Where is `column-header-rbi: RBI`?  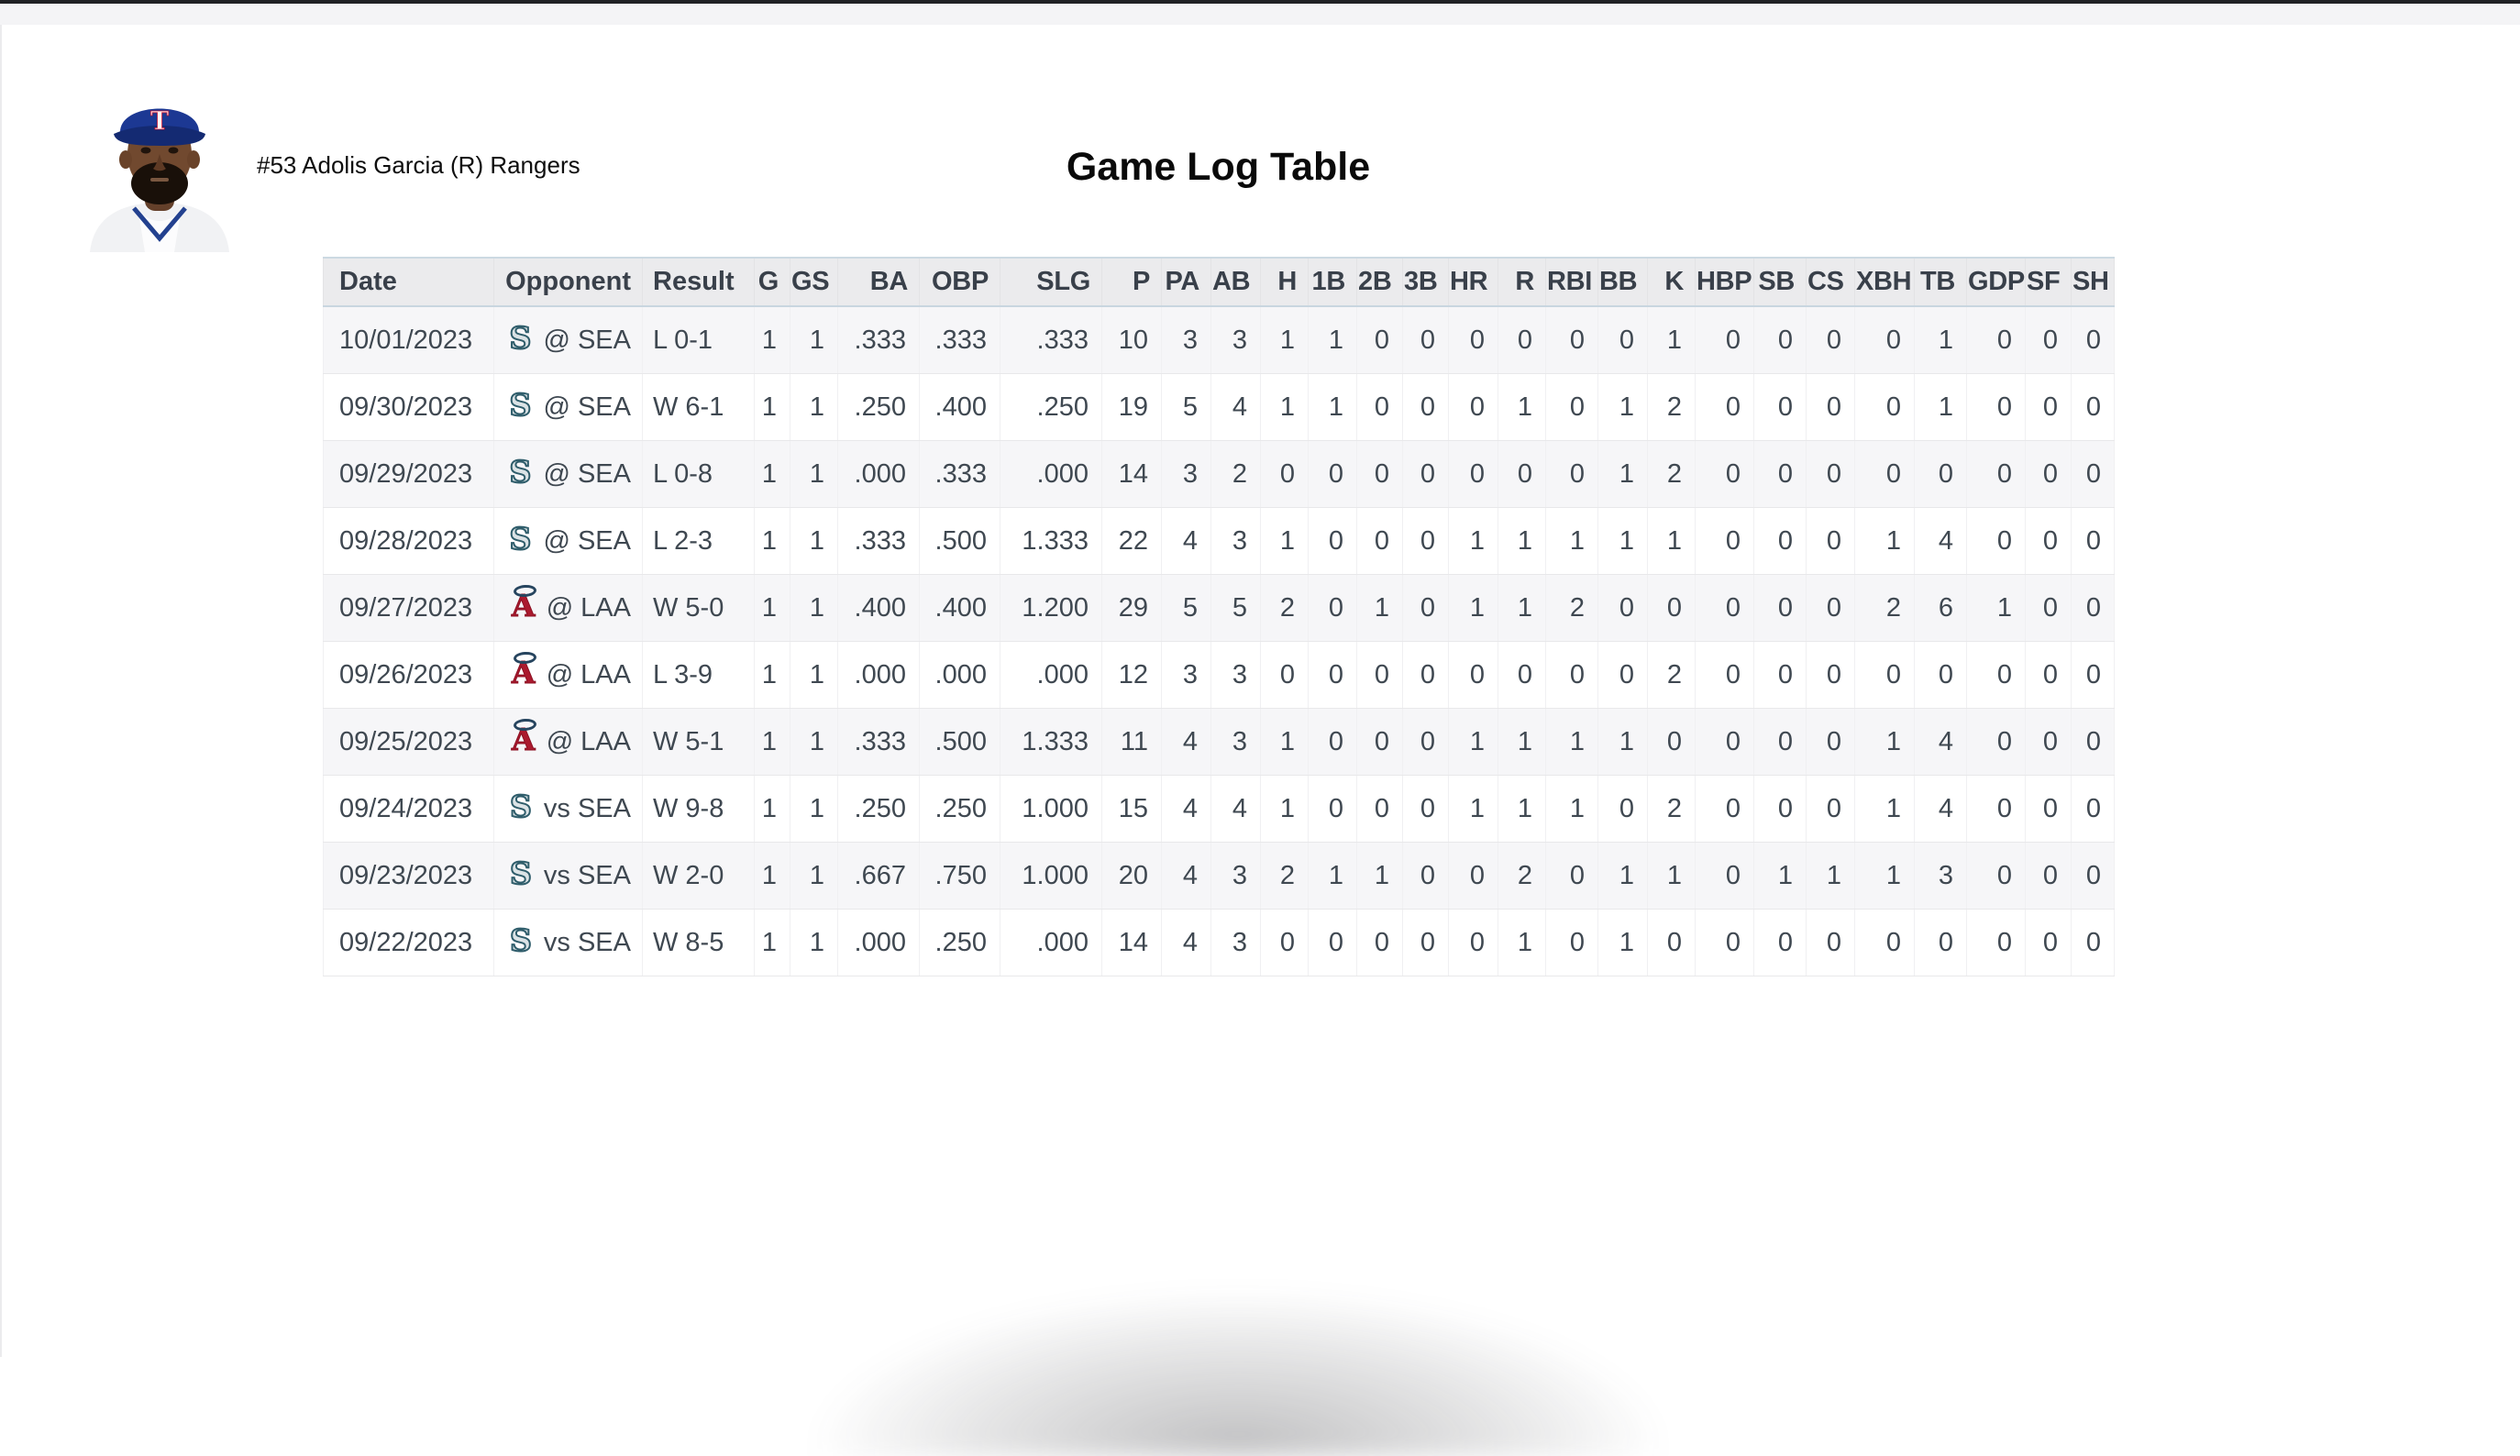 column-header-rbi: RBI is located at coordinates (1571, 282).